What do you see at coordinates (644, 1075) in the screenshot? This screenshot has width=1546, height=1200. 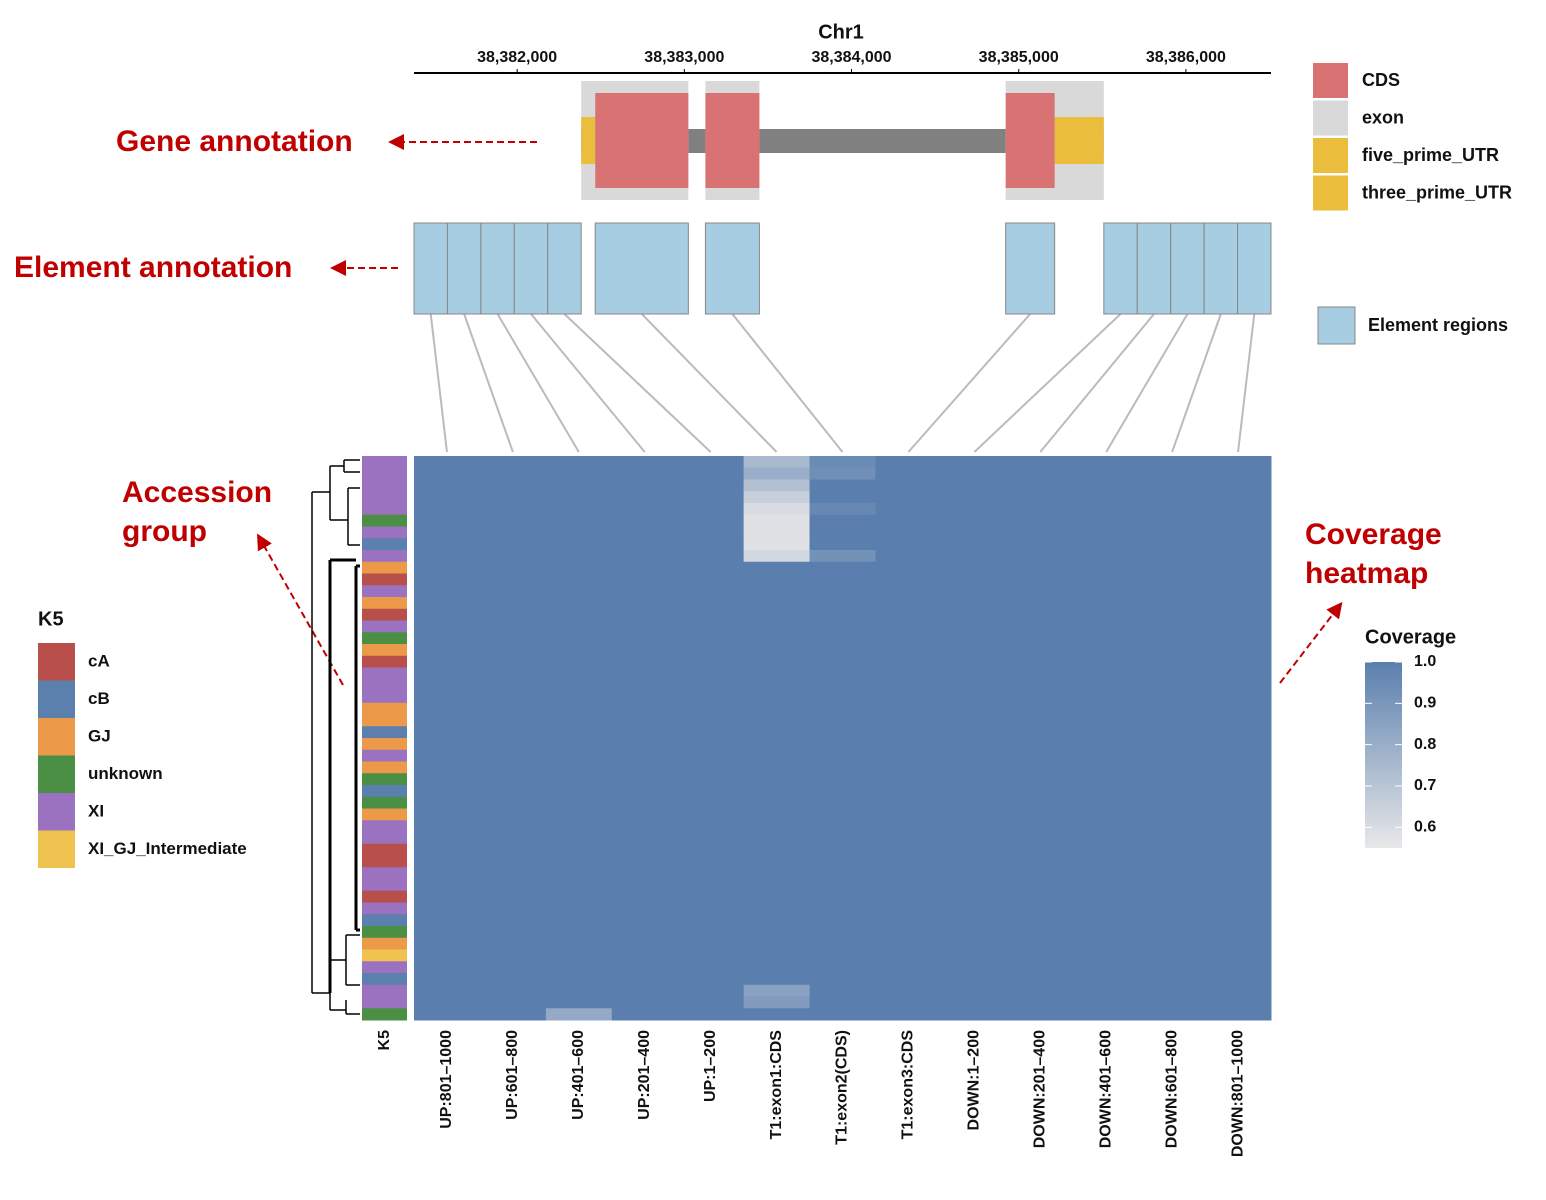 I see `column-label: UP:201–400` at bounding box center [644, 1075].